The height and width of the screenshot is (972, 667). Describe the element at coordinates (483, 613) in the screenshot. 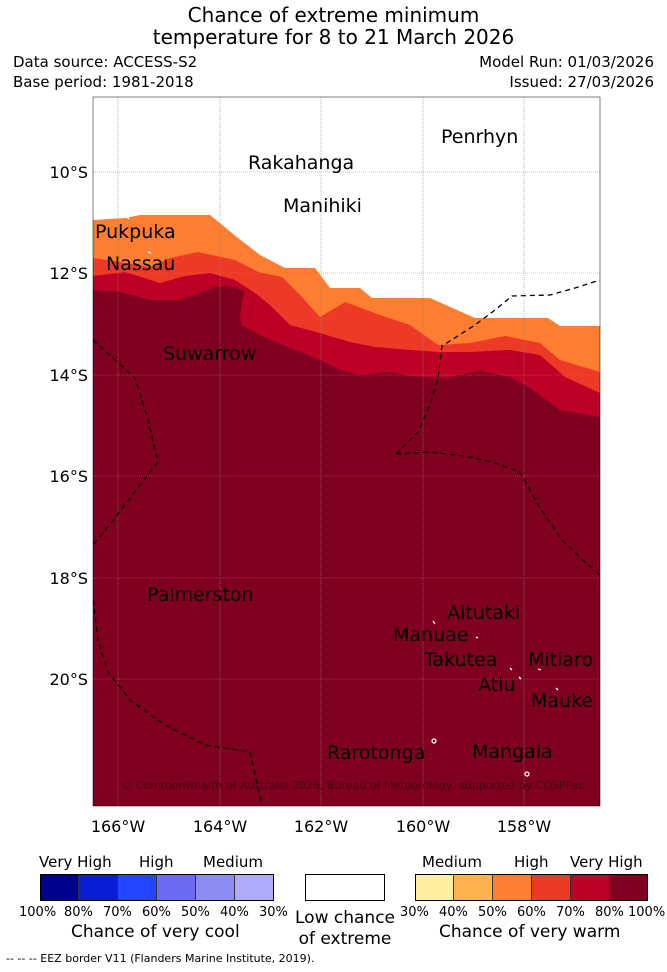

I see `place-label: Aitutaki` at that location.